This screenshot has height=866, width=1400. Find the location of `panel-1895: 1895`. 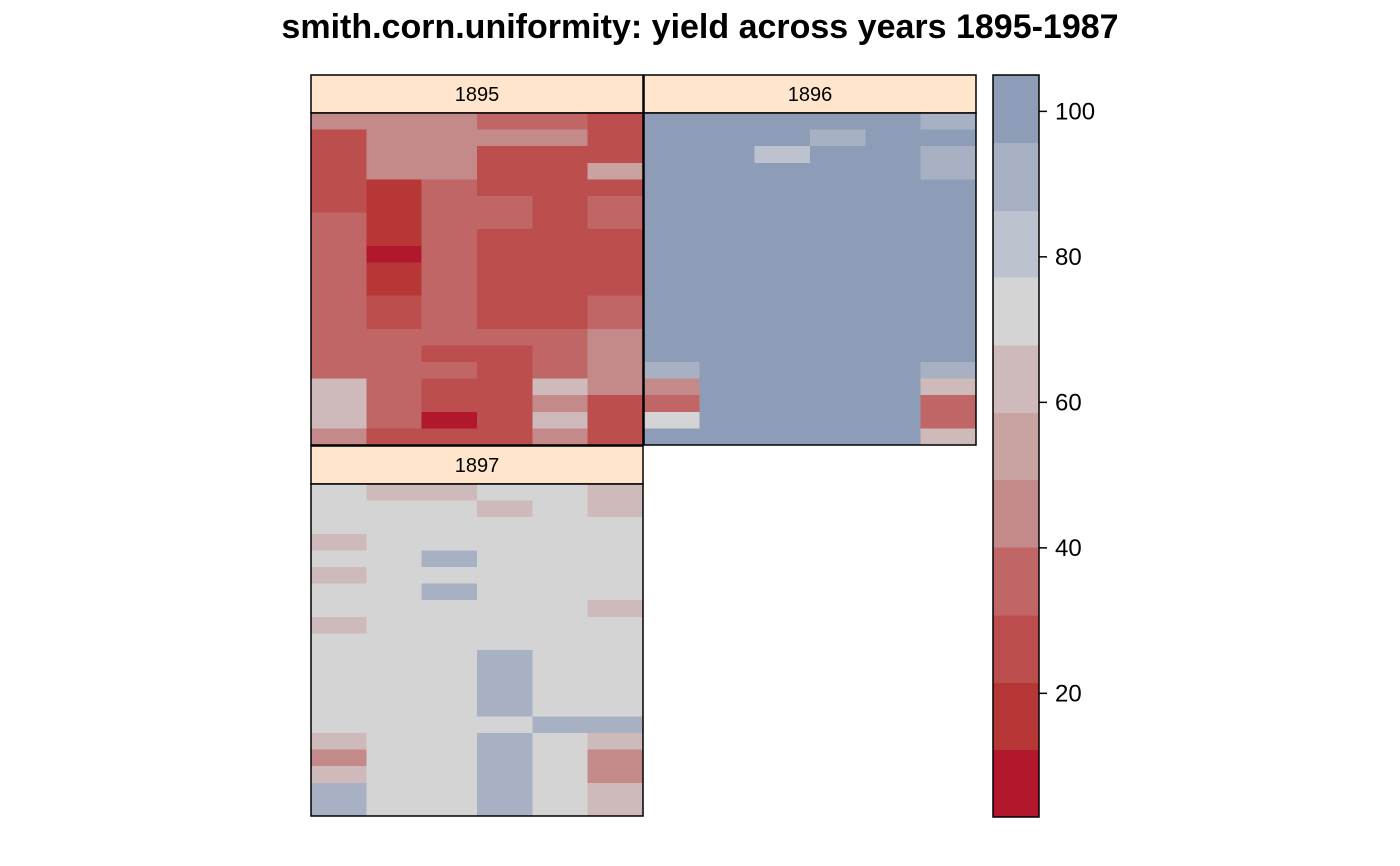

panel-1895: 1895 is located at coordinates (477, 260).